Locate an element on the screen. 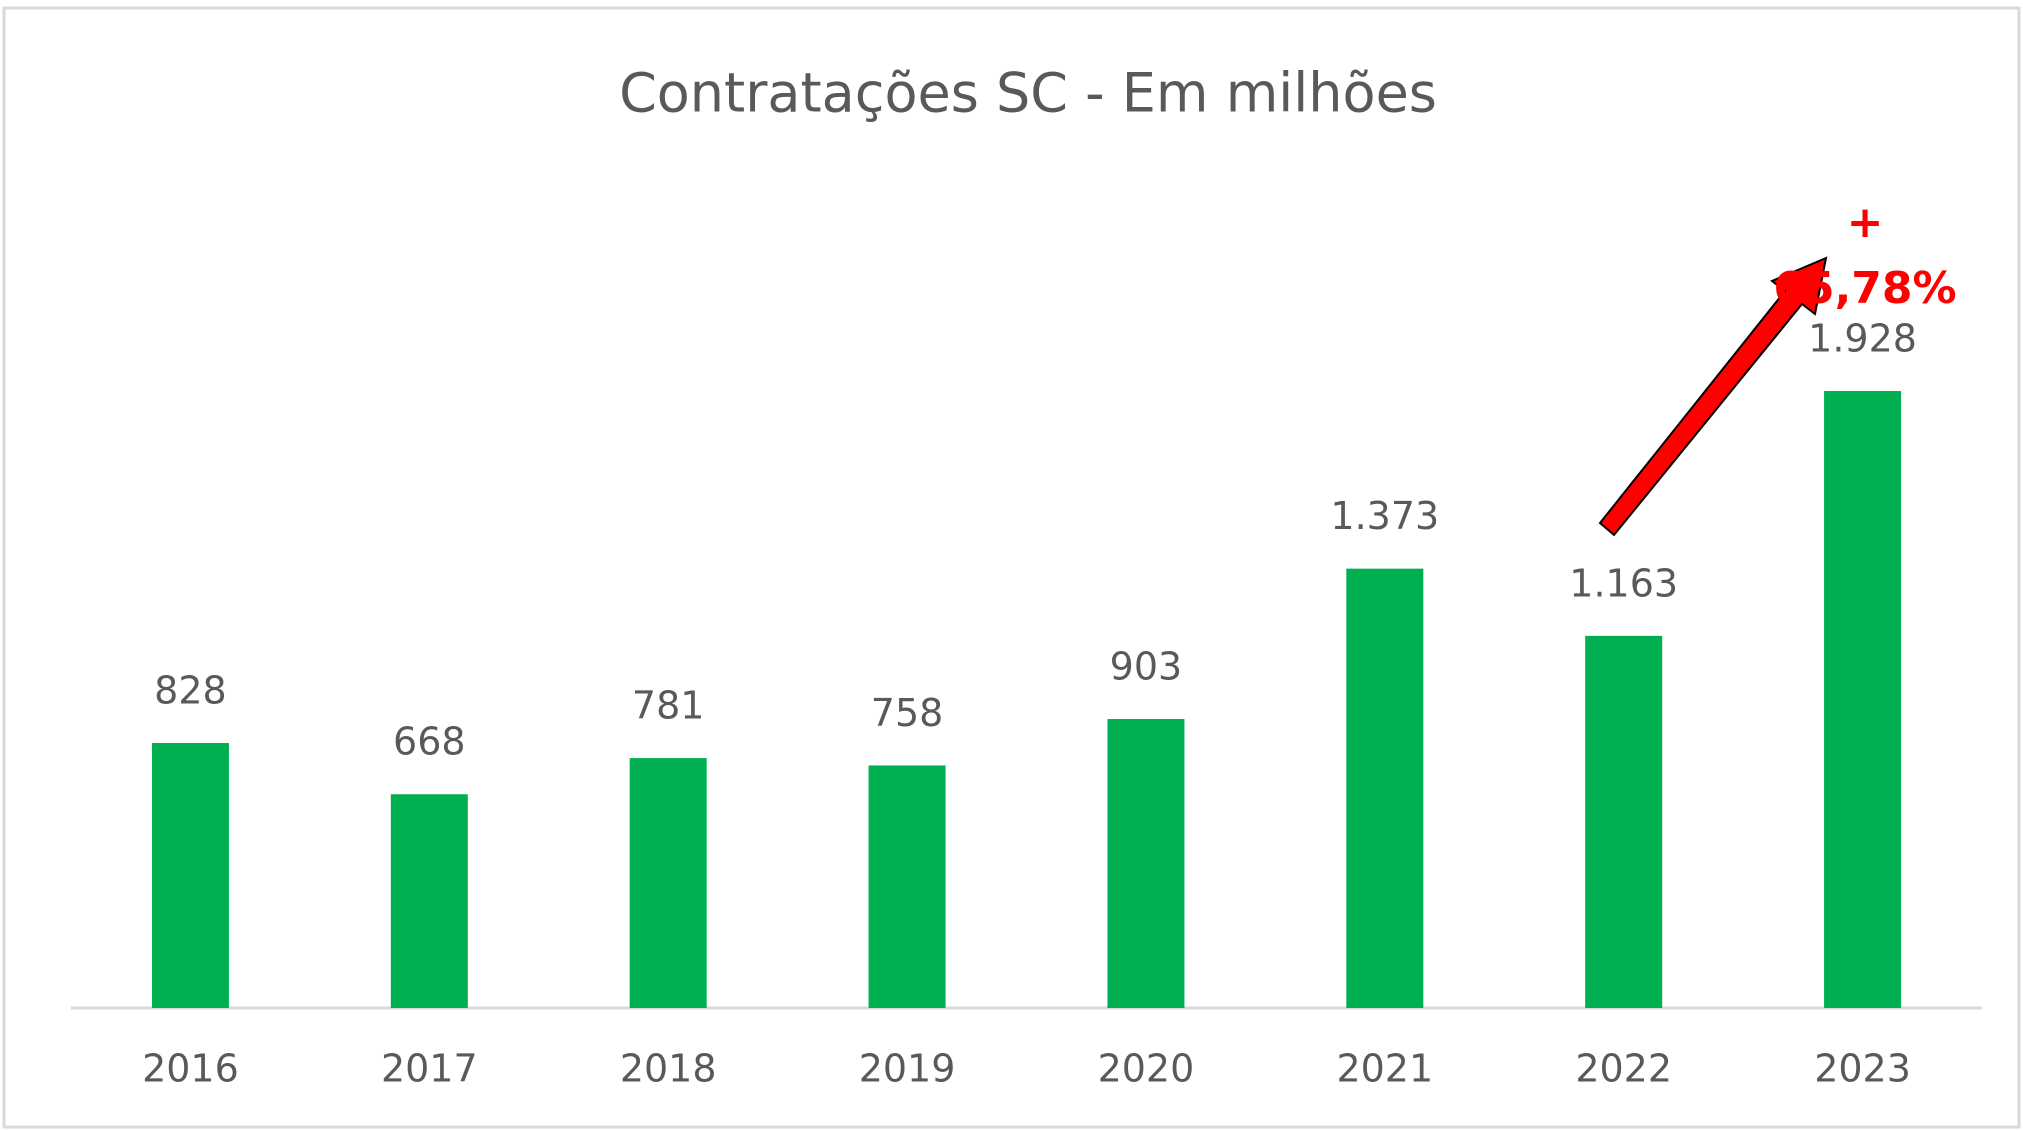  value-label: 1.163 is located at coordinates (1623, 583).